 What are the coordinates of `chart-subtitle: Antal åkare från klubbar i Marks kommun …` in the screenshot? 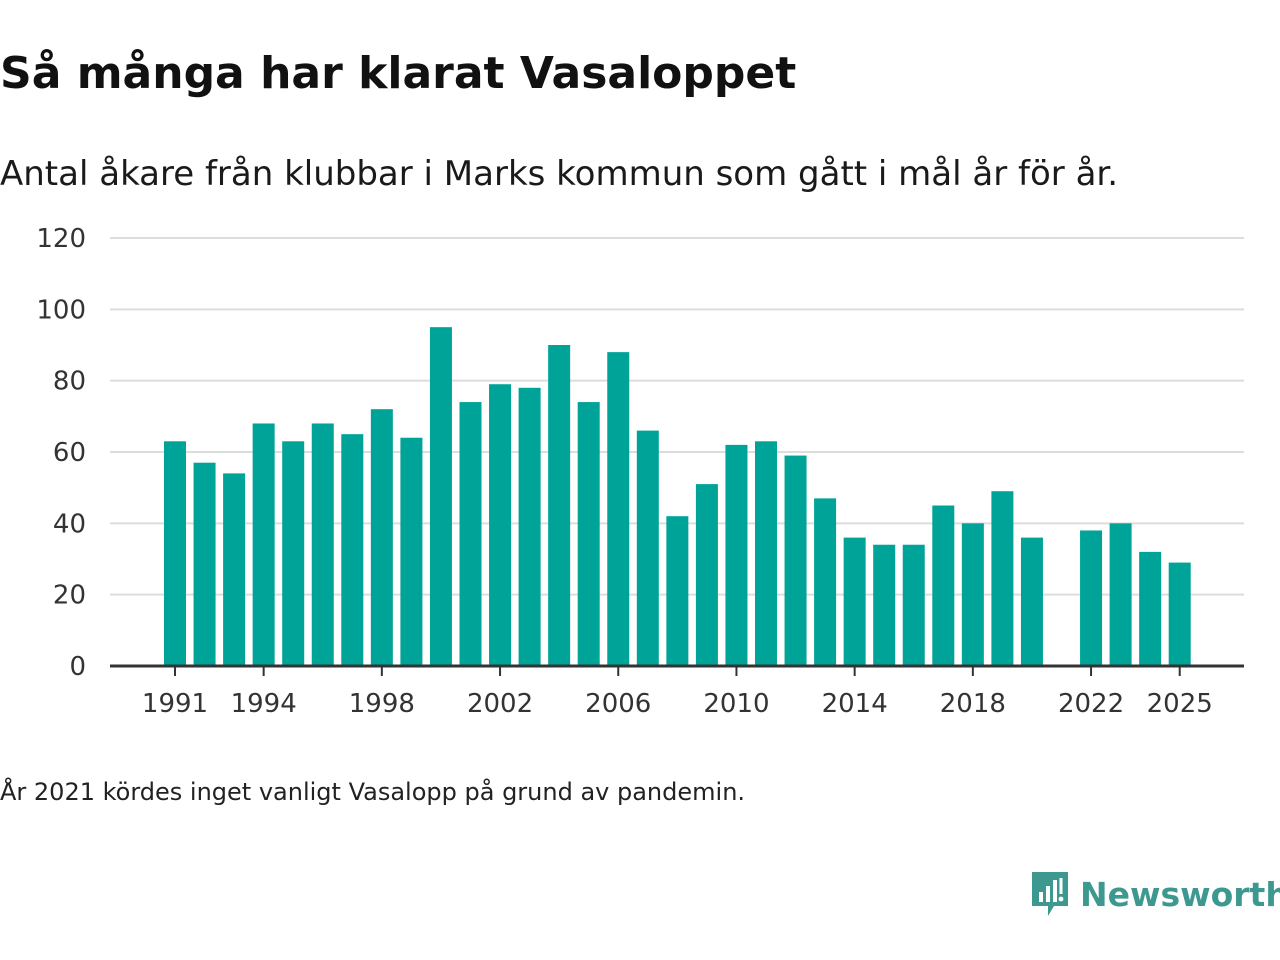 It's located at (559, 174).